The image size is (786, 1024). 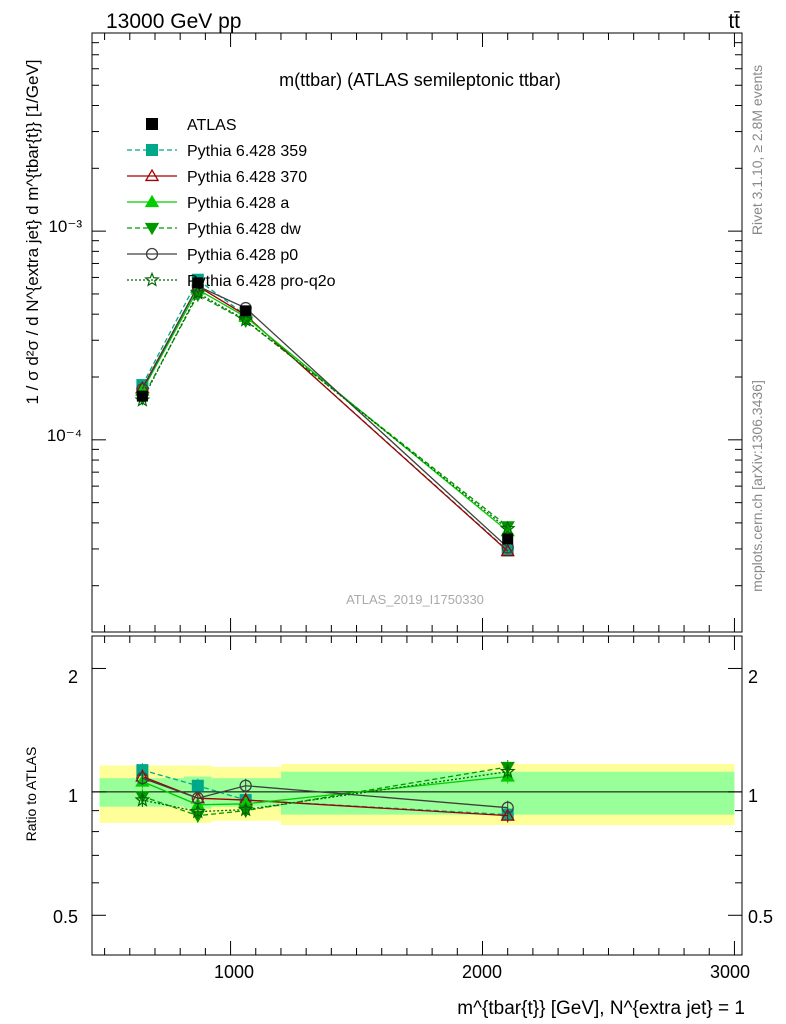 I want to click on series-line-pythia-6-428-pro-q2o, so click(x=325, y=411).